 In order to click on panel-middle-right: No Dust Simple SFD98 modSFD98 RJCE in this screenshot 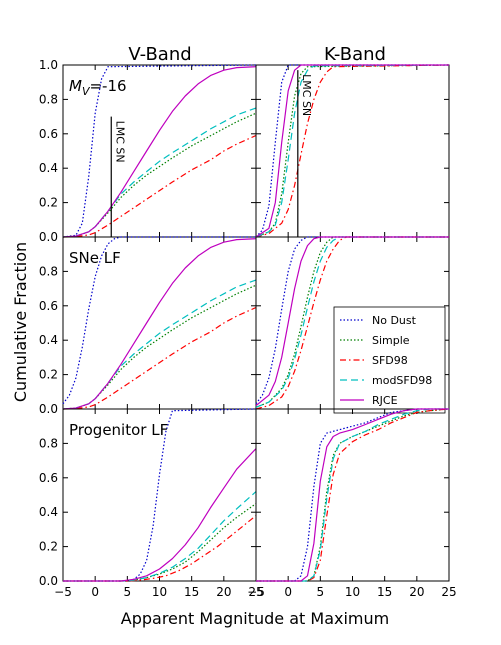, I will do `click(352, 325)`.